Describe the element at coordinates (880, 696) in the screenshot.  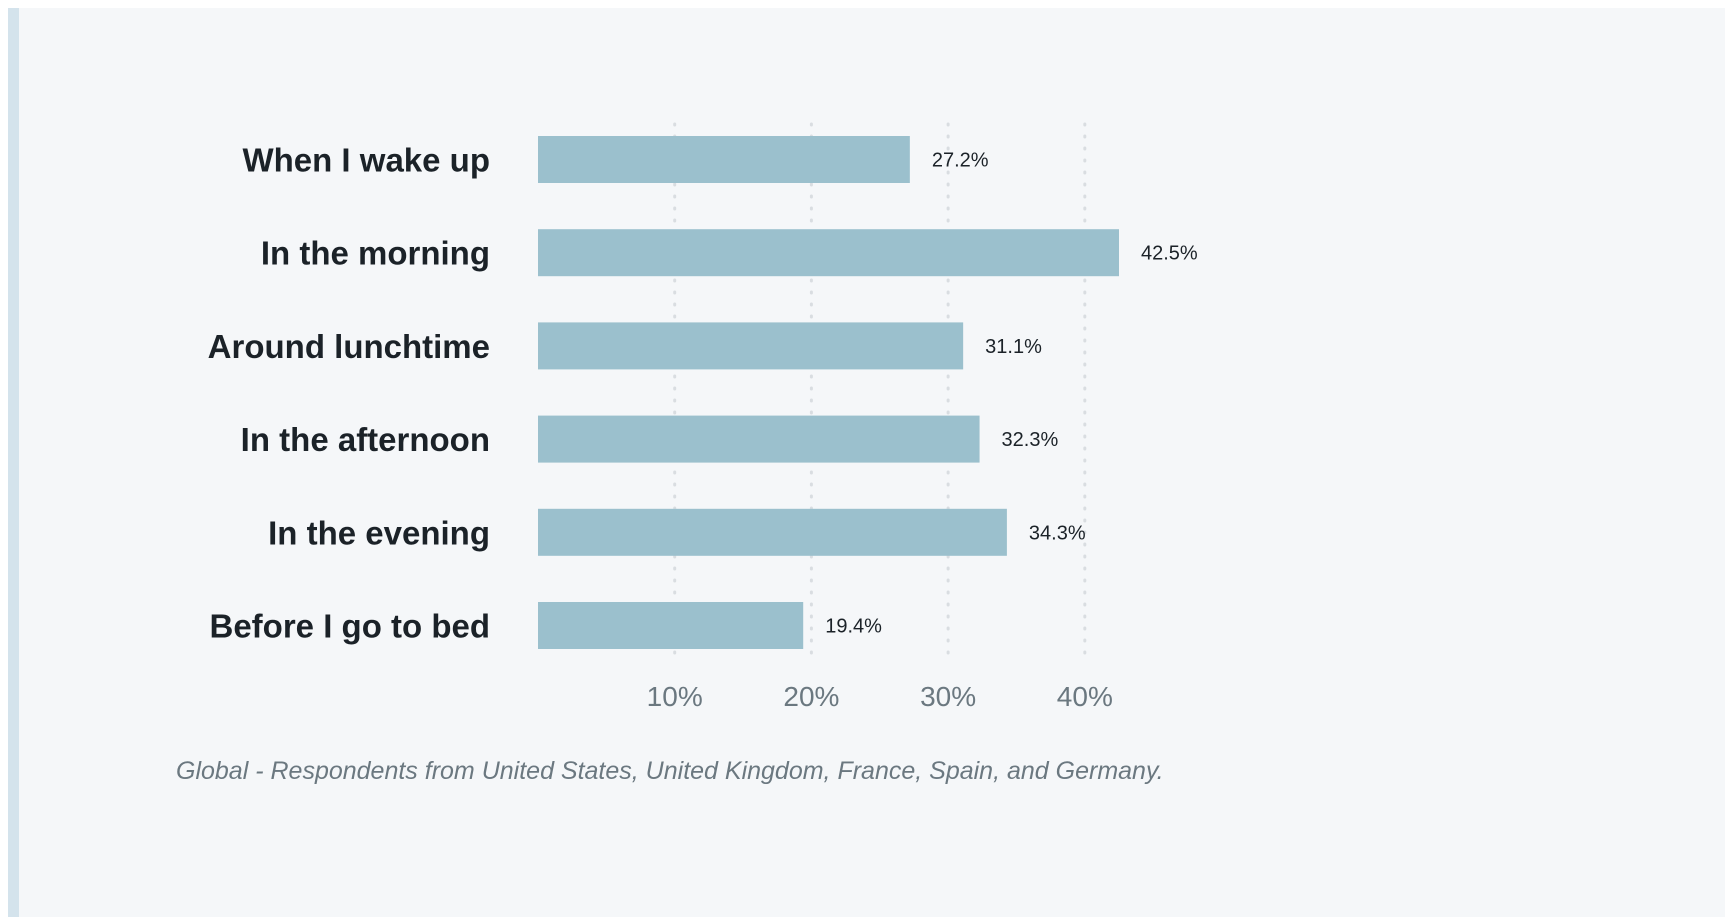
I see `x-axis-ticks: 10% 20% 30% 40%` at that location.